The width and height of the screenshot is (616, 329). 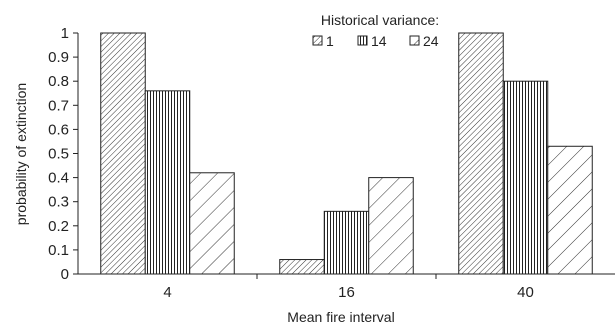 I want to click on x-tick-label: 40, so click(x=525, y=292).